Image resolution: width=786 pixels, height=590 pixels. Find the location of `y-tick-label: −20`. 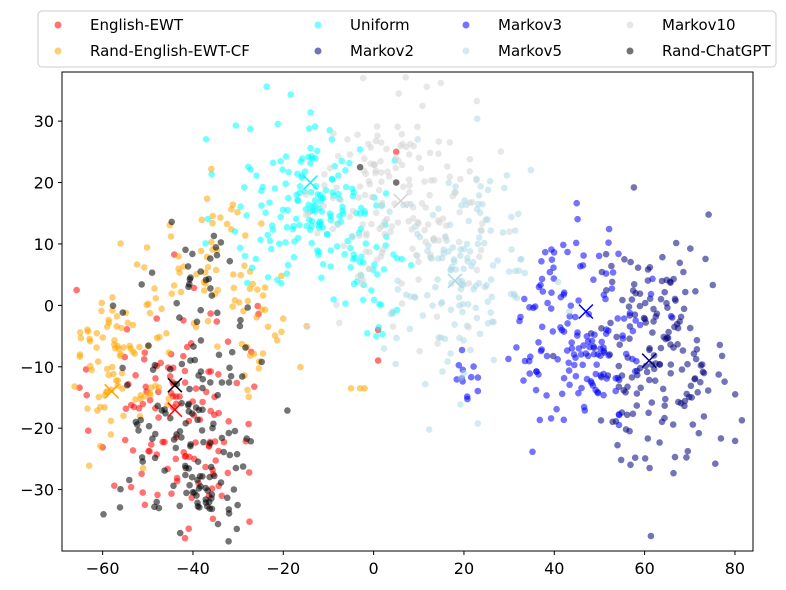

y-tick-label: −20 is located at coordinates (37, 428).